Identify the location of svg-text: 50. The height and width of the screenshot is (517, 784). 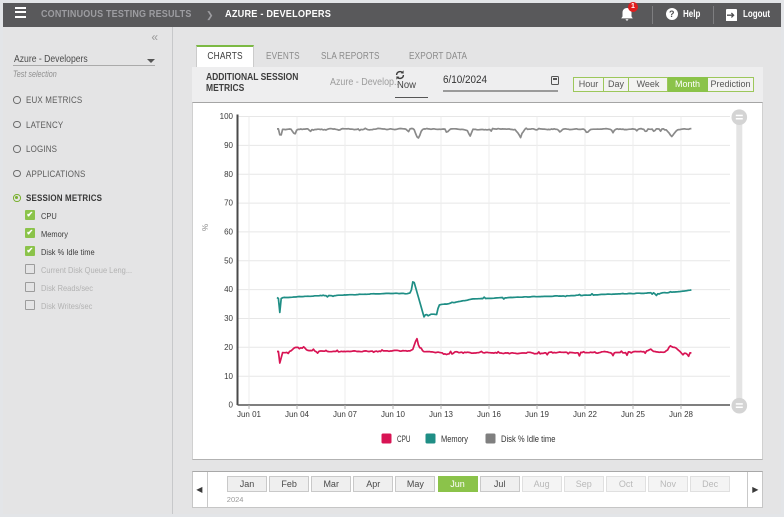
(228, 260).